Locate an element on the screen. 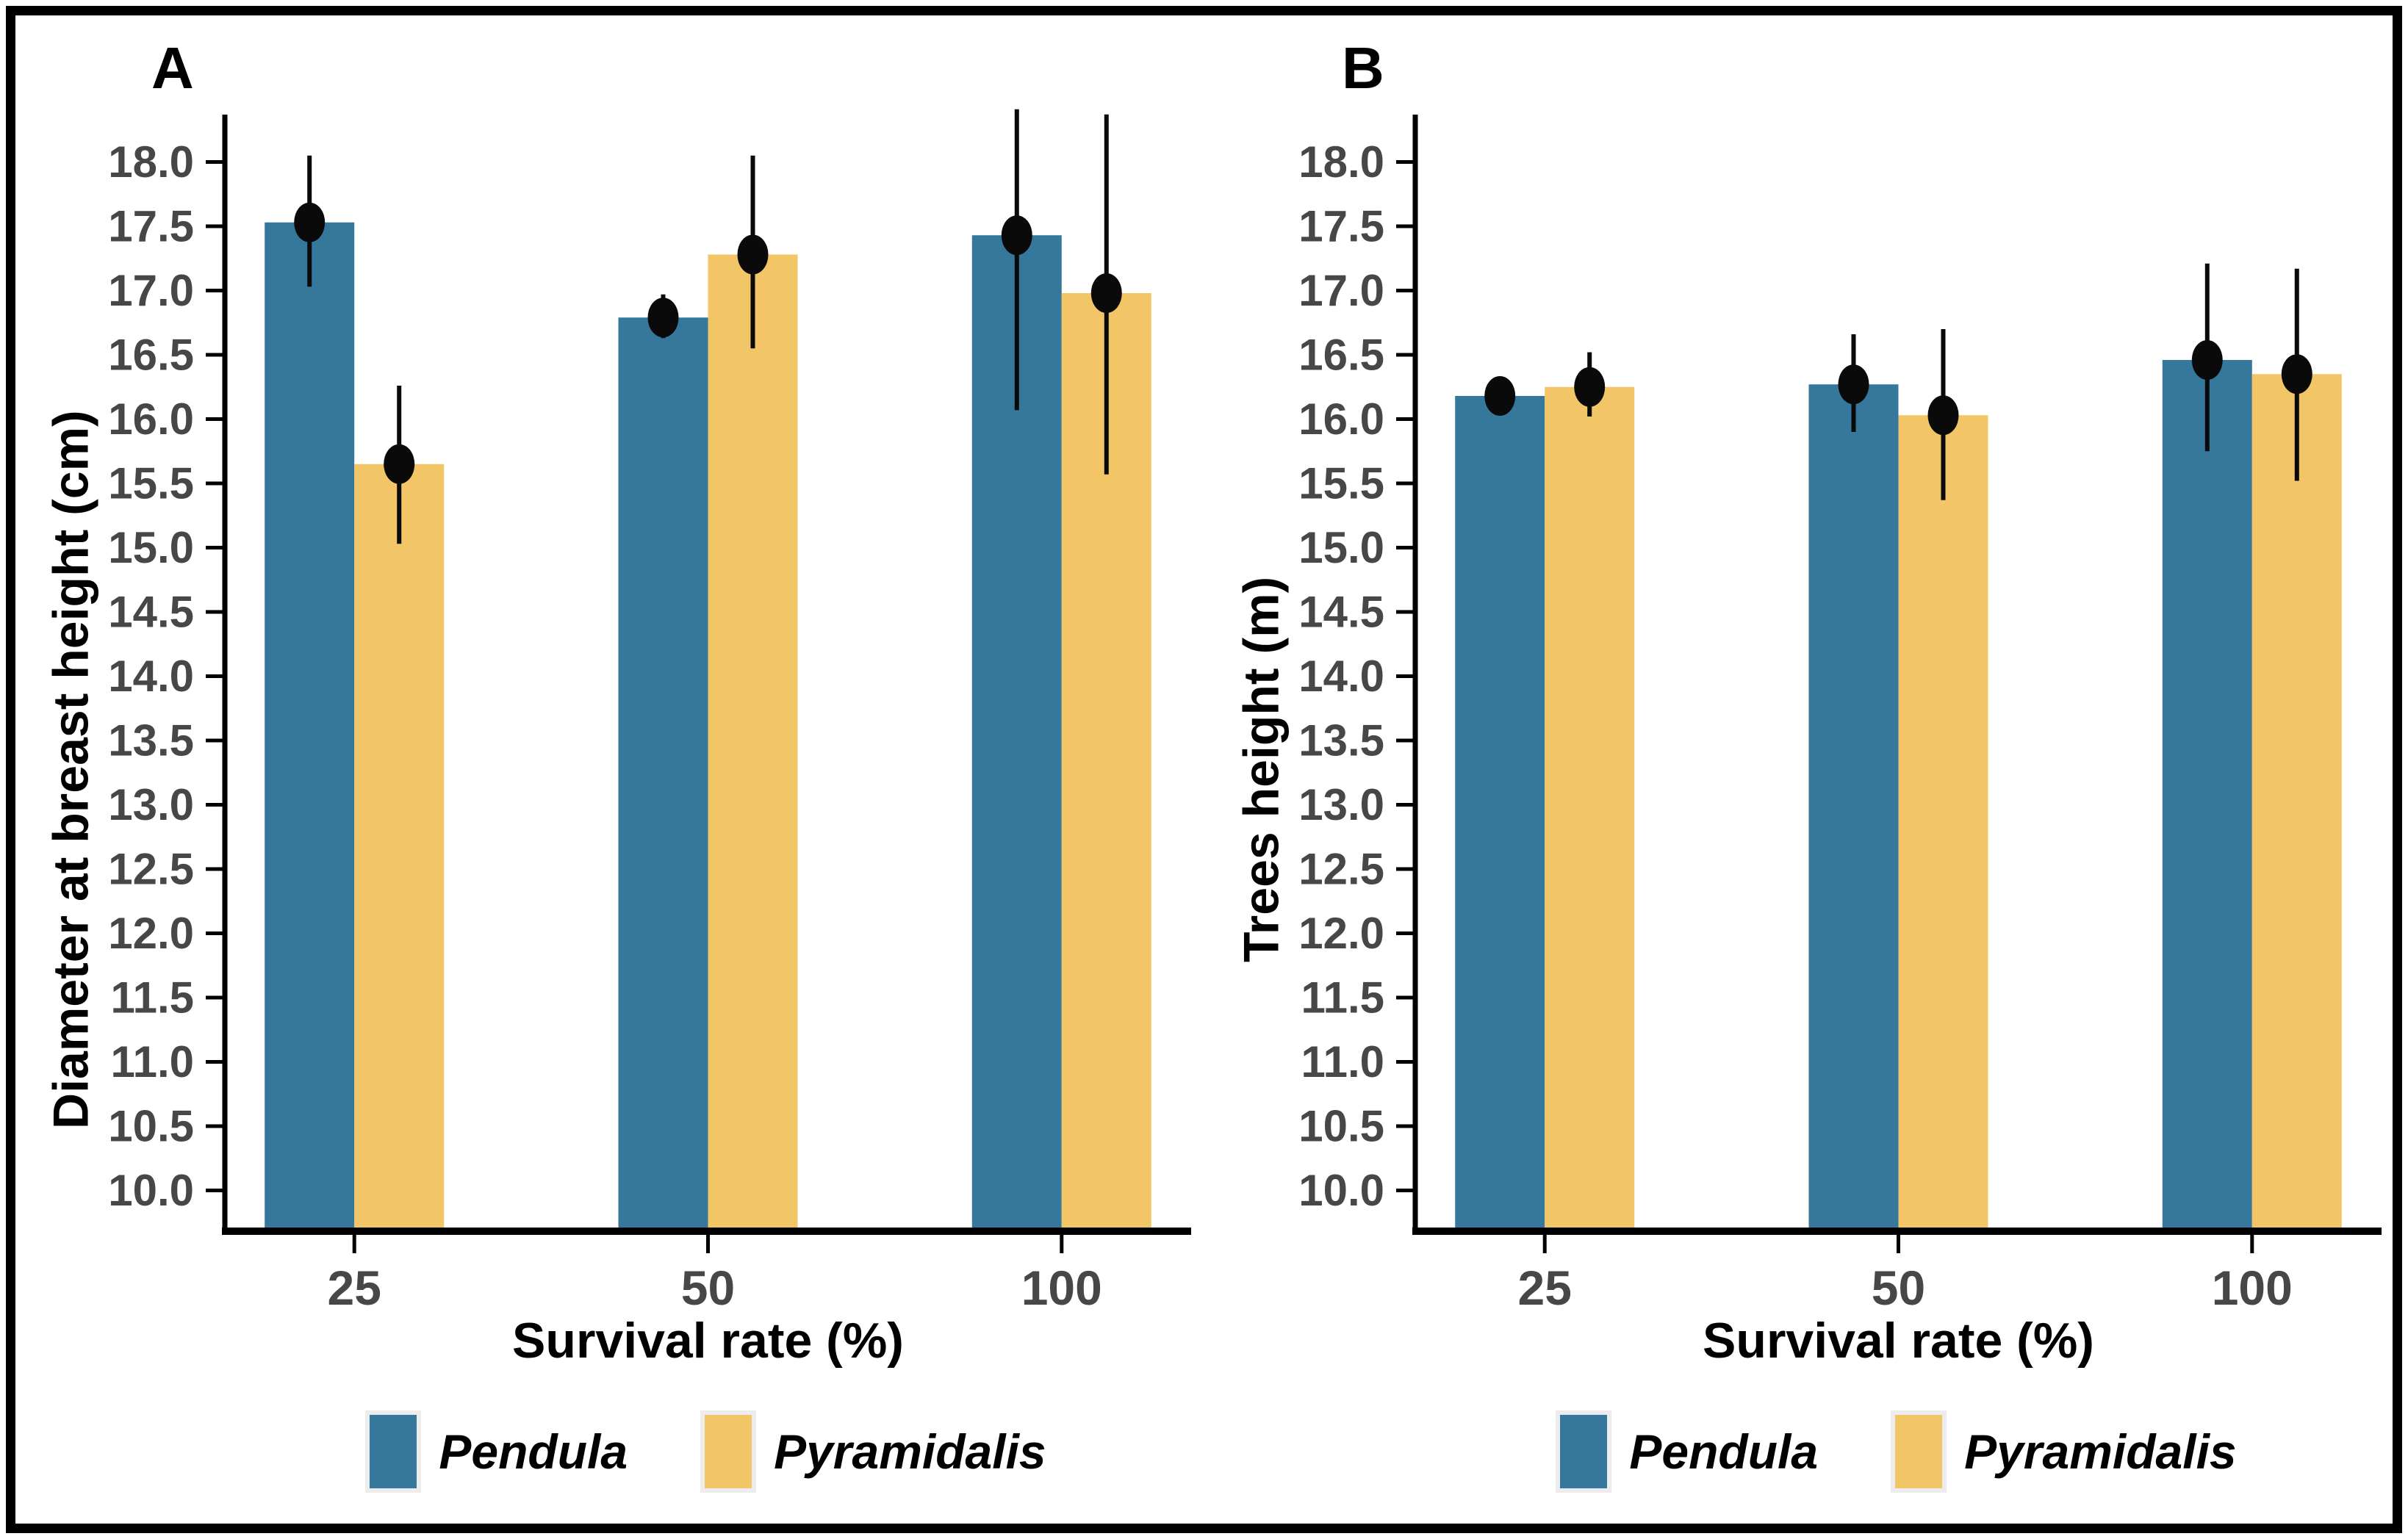 Image resolution: width=2408 pixels, height=1539 pixels. legend-a: Pendula Pyramidalis is located at coordinates (708, 1451).